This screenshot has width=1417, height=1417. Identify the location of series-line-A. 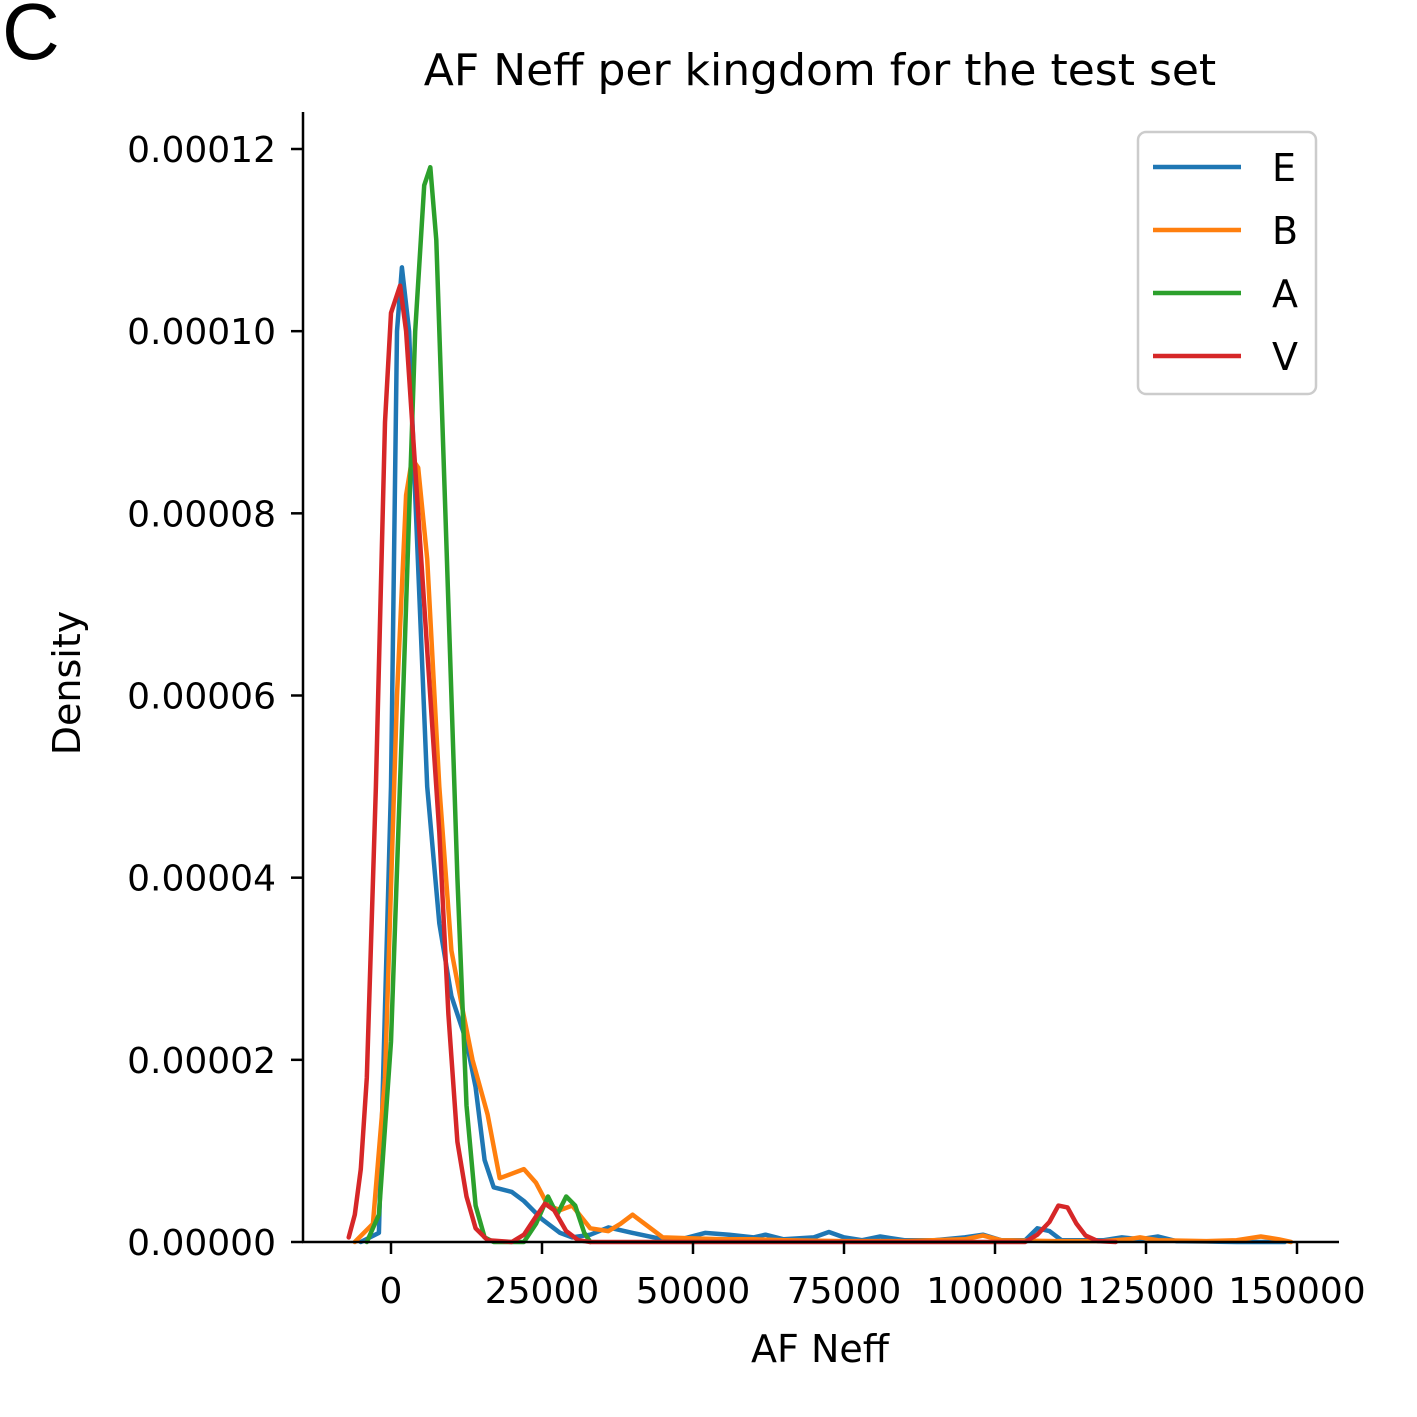
(478, 704).